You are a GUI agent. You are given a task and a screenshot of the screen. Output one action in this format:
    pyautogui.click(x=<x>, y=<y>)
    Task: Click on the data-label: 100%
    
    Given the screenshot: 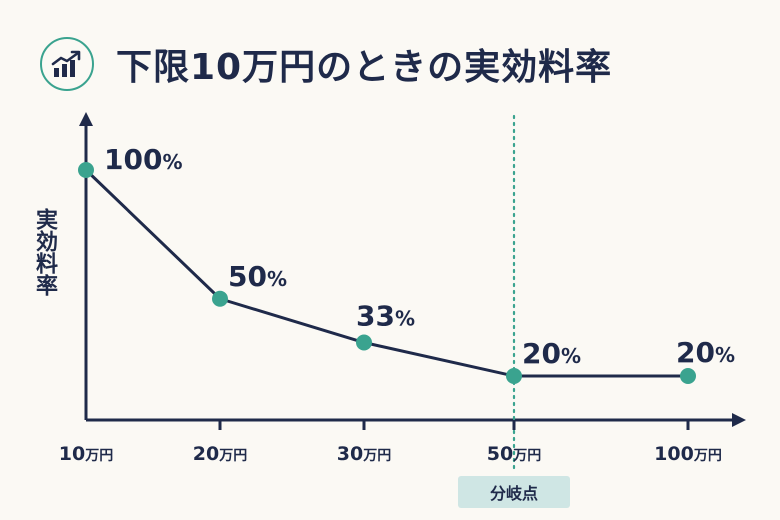 What is the action you would take?
    pyautogui.click(x=143, y=159)
    